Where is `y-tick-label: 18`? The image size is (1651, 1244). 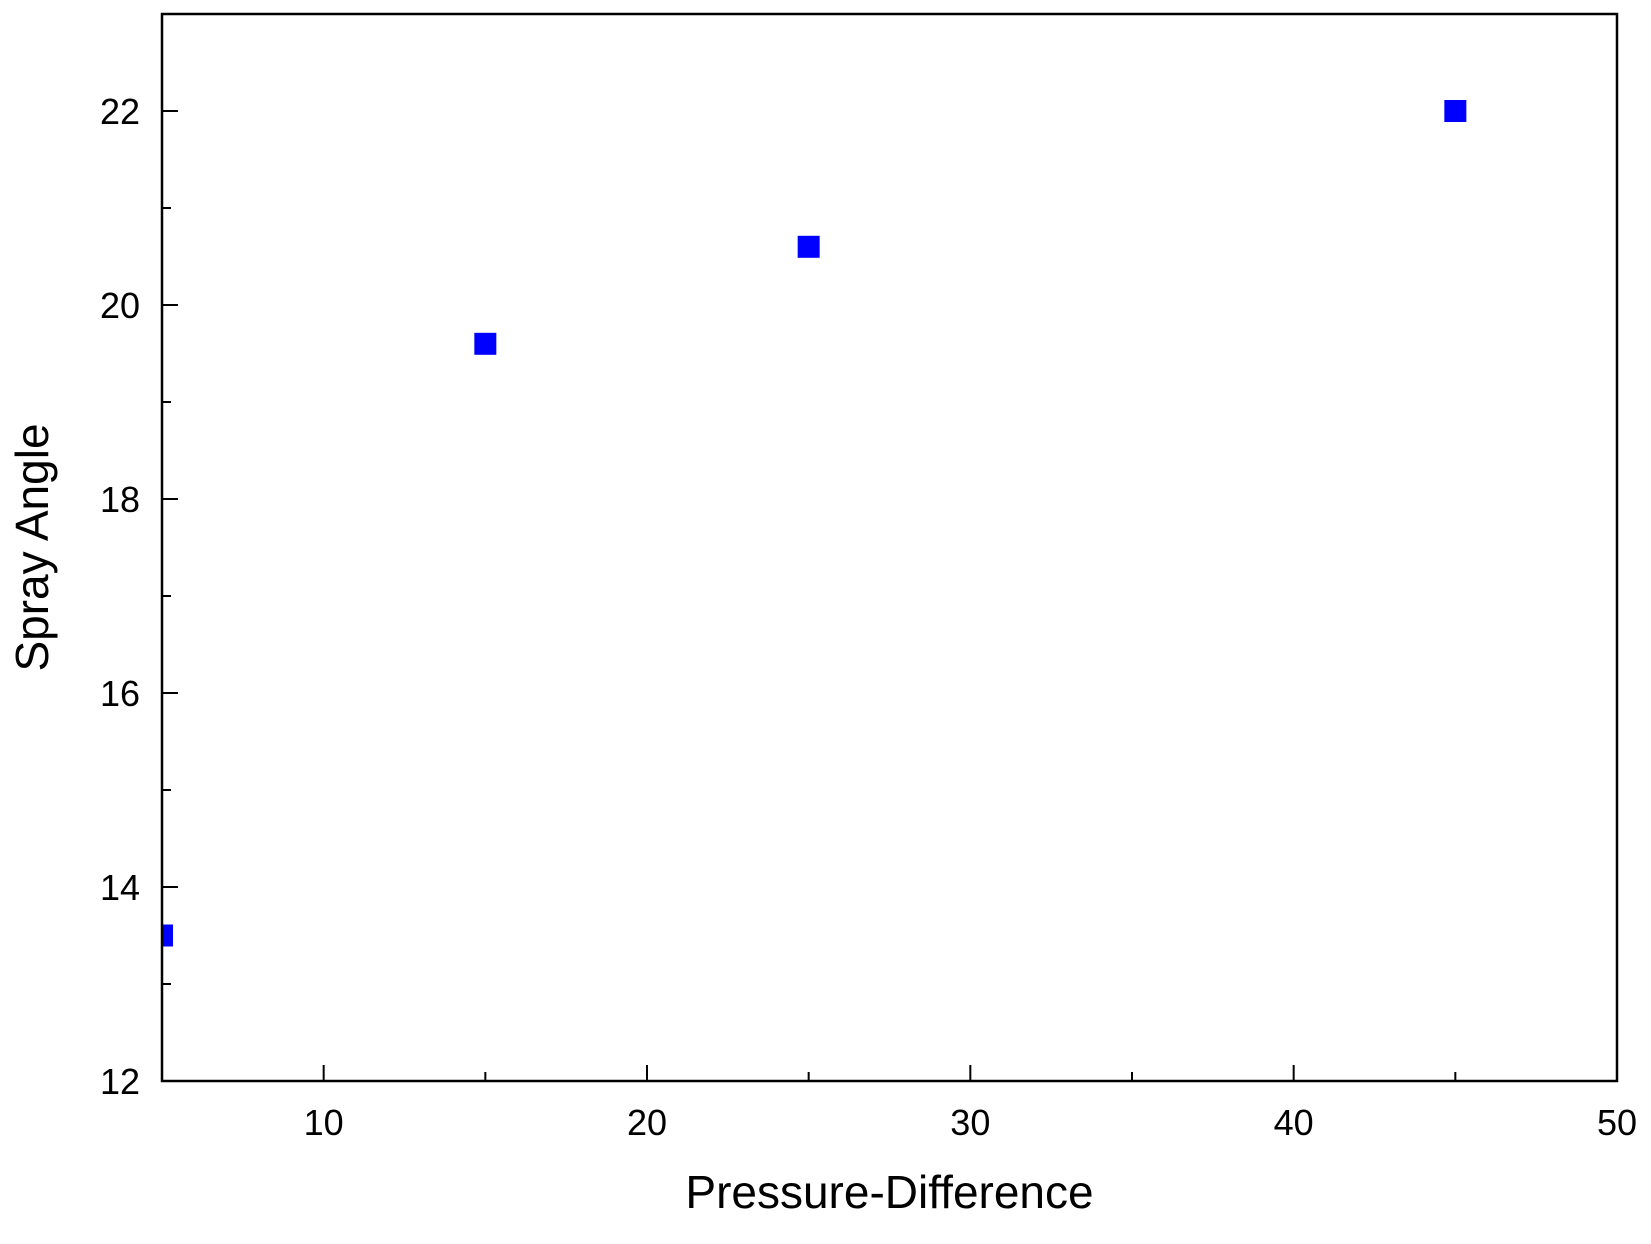
y-tick-label: 18 is located at coordinates (120, 499).